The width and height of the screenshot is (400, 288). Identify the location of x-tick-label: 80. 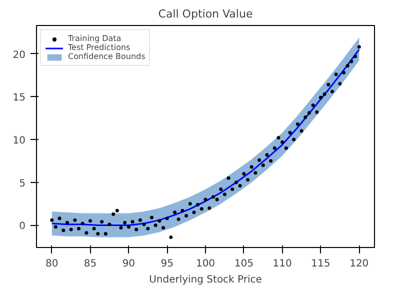
(52, 264).